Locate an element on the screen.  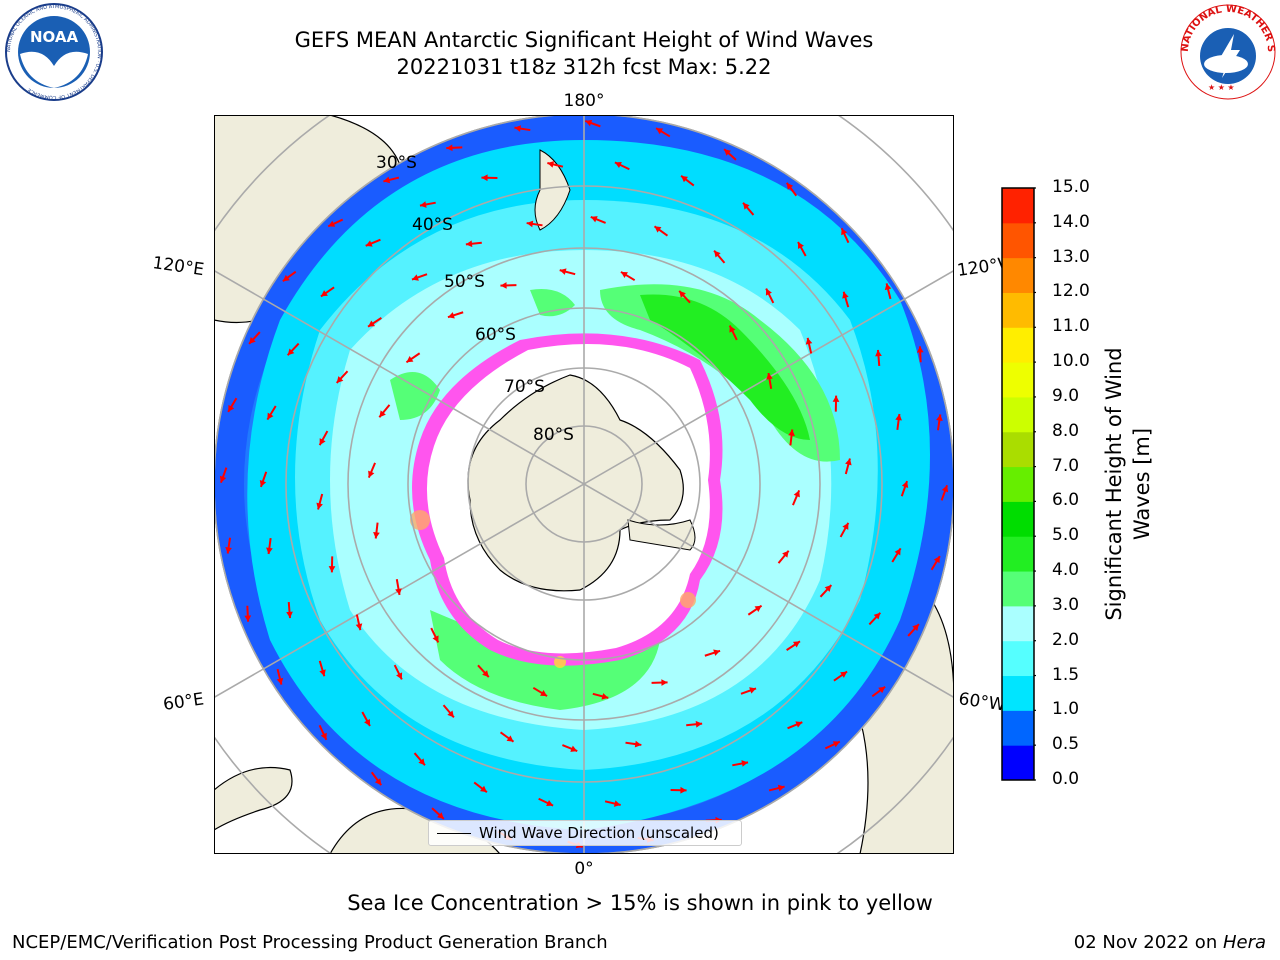
lat-label-30s: 30°S is located at coordinates (396, 163).